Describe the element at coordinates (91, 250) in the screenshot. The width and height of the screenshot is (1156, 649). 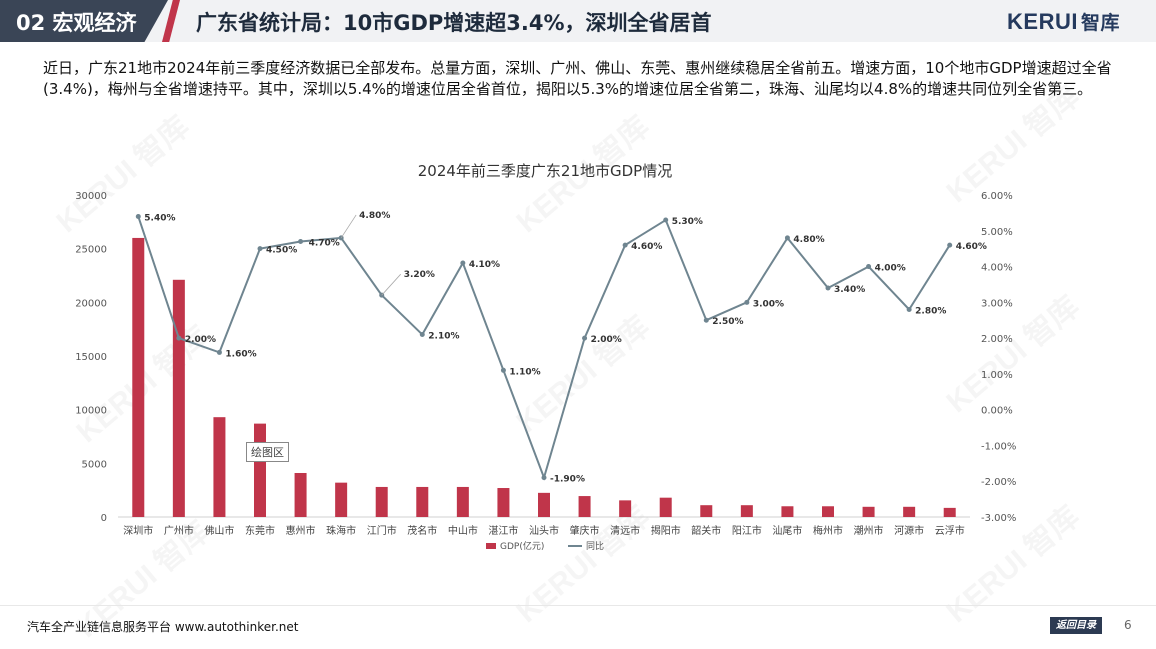
I see `y-left-tick-label: 25000` at that location.